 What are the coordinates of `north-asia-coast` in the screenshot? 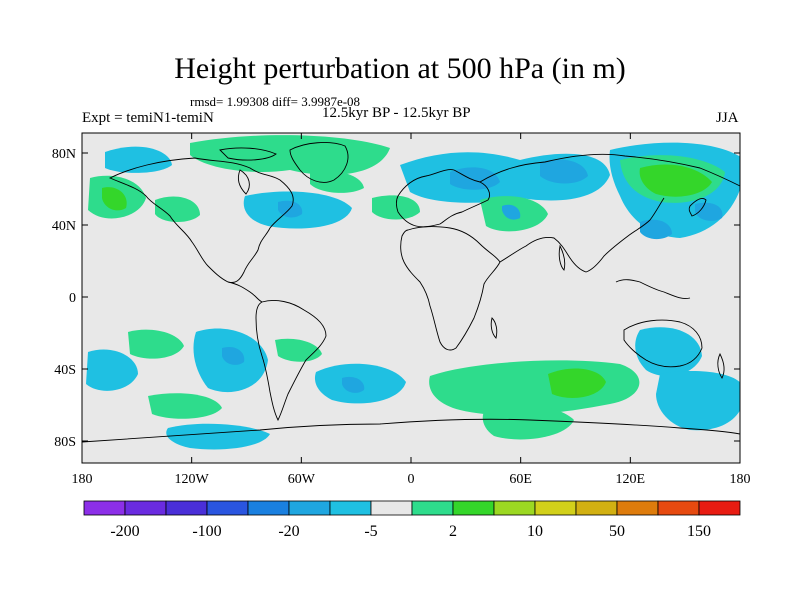 It's located at (609, 170).